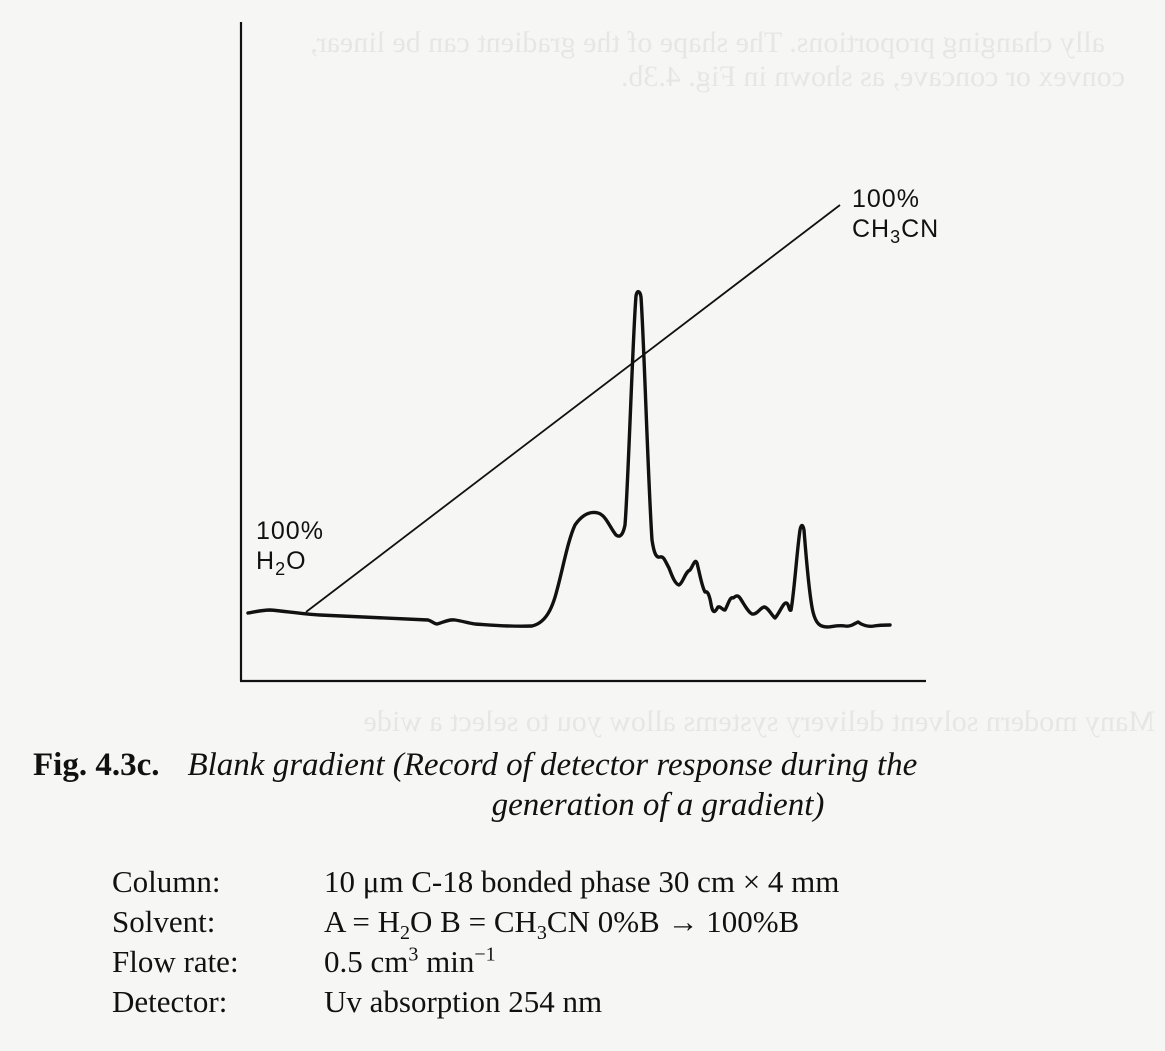  Describe the element at coordinates (266, 561) in the screenshot. I see `start-solvent-main: H` at that location.